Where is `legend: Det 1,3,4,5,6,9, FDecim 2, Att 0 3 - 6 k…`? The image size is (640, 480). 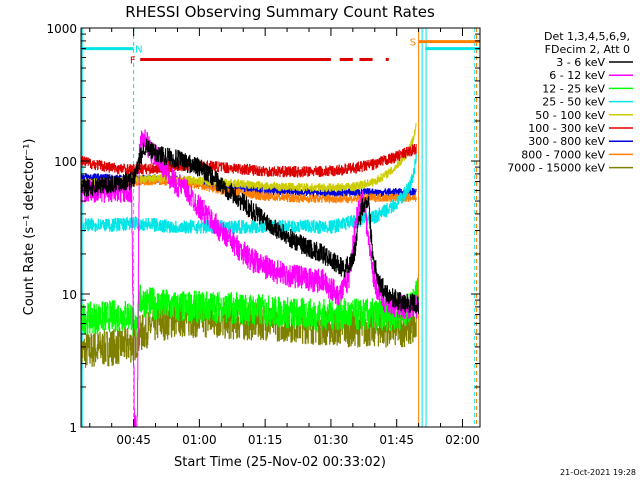 legend: Det 1,3,4,5,6,9, FDecim 2, Att 0 3 - 6 k… is located at coordinates (570, 102).